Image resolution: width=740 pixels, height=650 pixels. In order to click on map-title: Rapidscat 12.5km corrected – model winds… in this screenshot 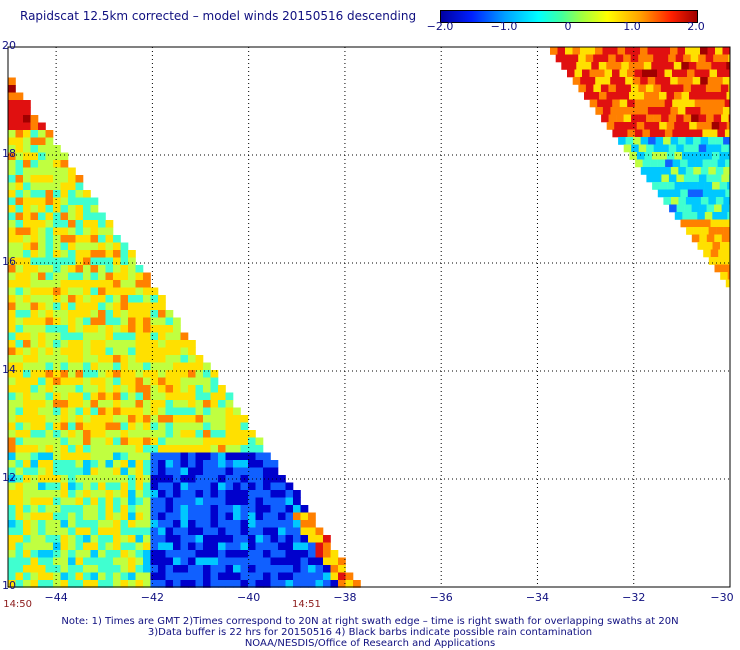, I will do `click(218, 16)`.